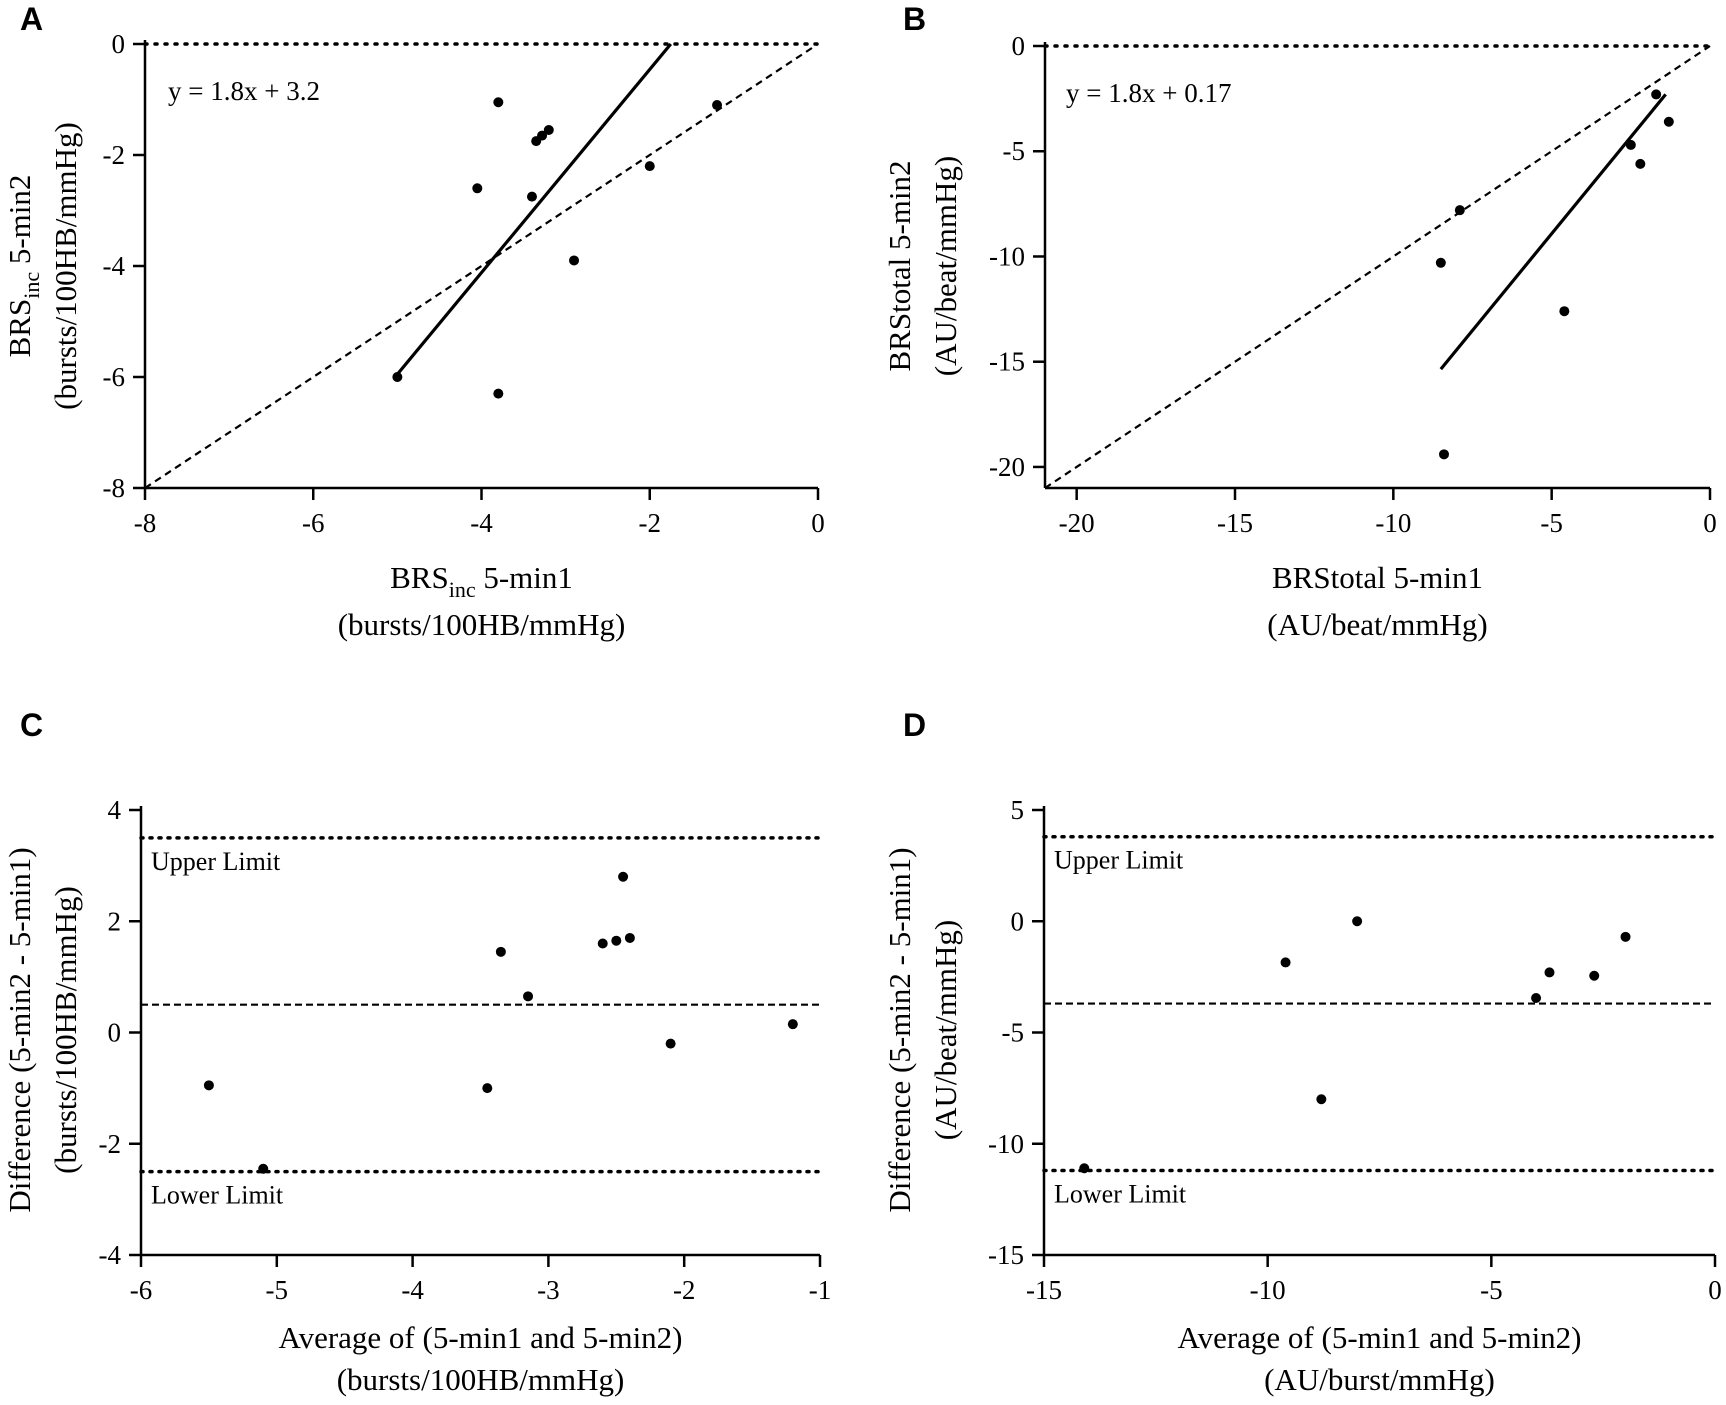  What do you see at coordinates (115, 921) in the screenshot?
I see `y-tick-label: 2` at bounding box center [115, 921].